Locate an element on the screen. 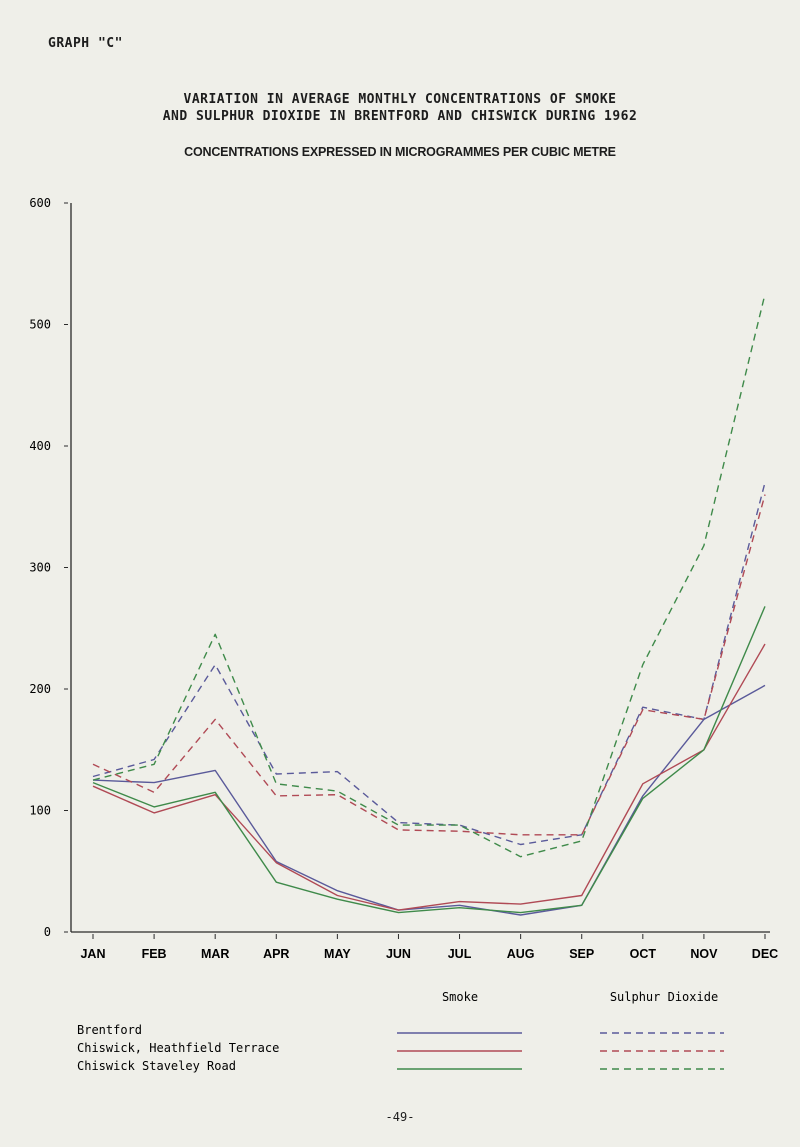 This screenshot has width=800, height=1147. x-tick-label: DEC is located at coordinates (765, 954).